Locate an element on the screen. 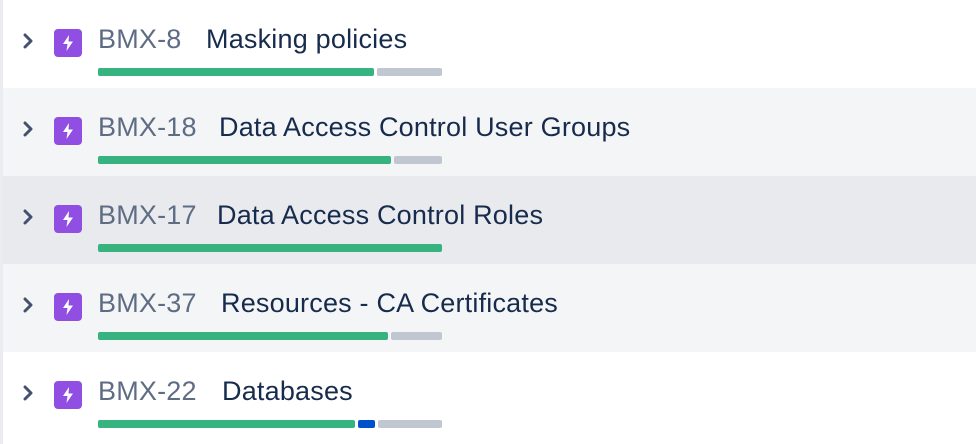 The height and width of the screenshot is (444, 976). issue-summary: Masking policies is located at coordinates (307, 39).